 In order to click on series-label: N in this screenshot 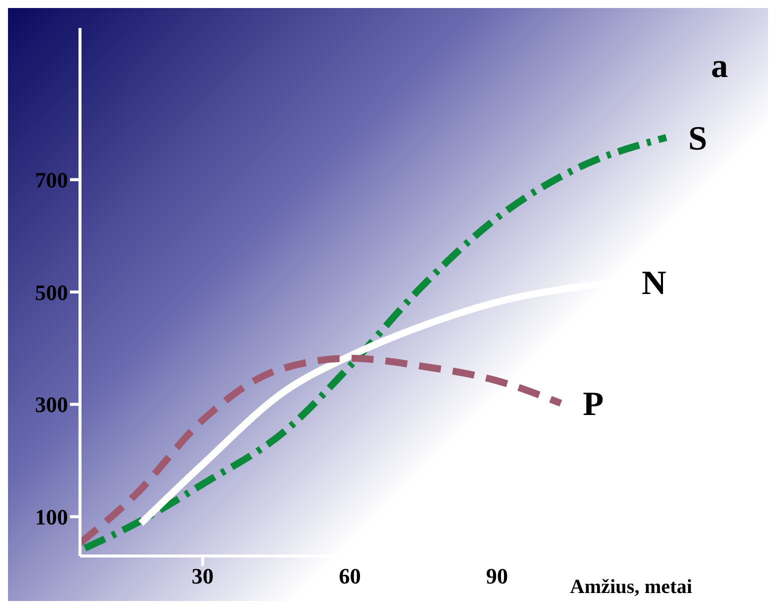, I will do `click(654, 283)`.